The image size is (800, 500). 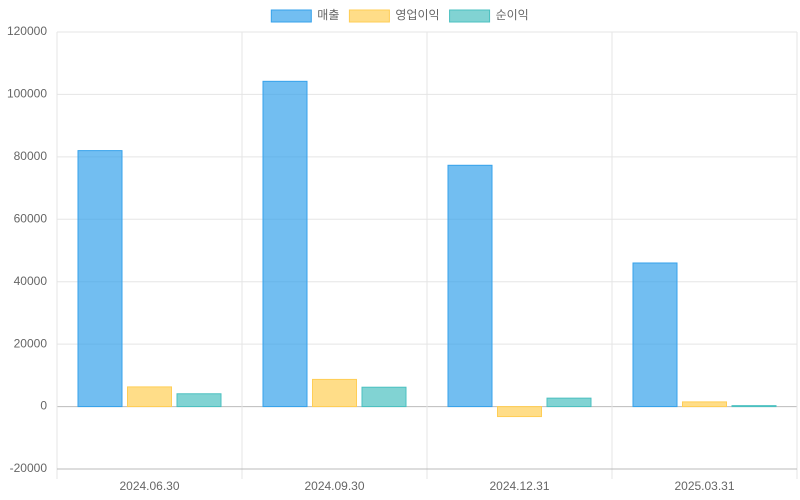 I want to click on x-tick-label: 2024.09.30, so click(x=334, y=486).